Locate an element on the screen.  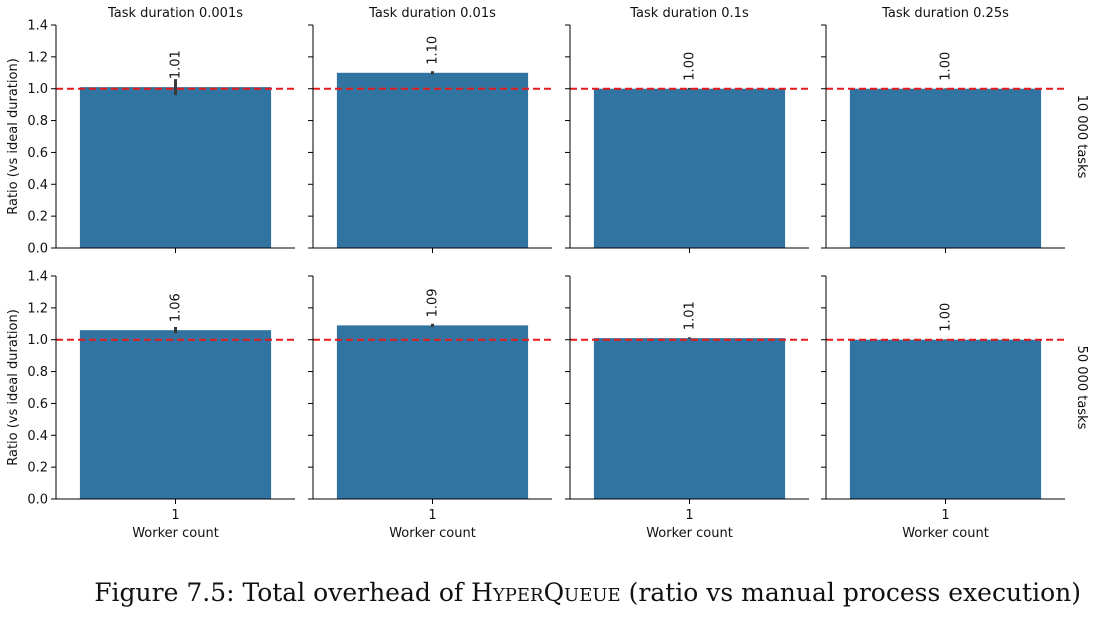
column-title: Task duration 0.01s is located at coordinates (432, 13).